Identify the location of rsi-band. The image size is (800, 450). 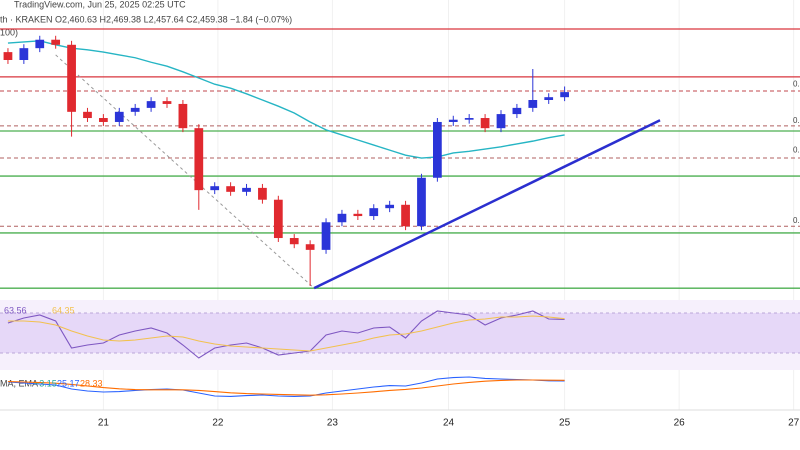
(400, 333).